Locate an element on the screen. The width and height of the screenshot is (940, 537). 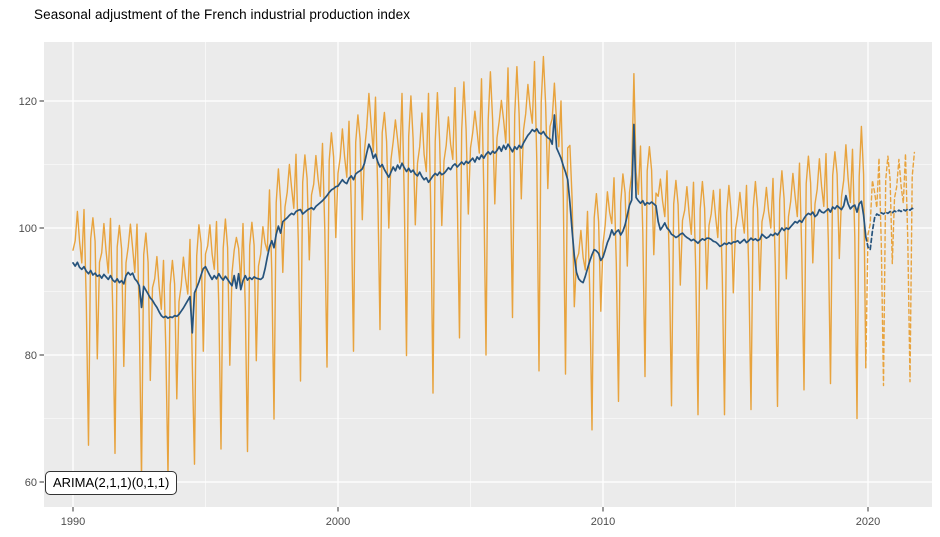
x-tick-label: 2000 is located at coordinates (338, 522).